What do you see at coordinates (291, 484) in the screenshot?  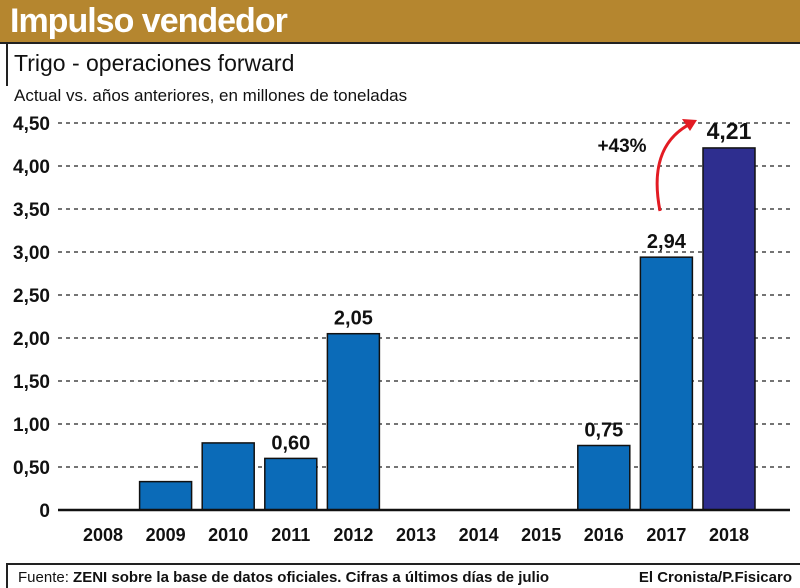 I see `bar-2011` at bounding box center [291, 484].